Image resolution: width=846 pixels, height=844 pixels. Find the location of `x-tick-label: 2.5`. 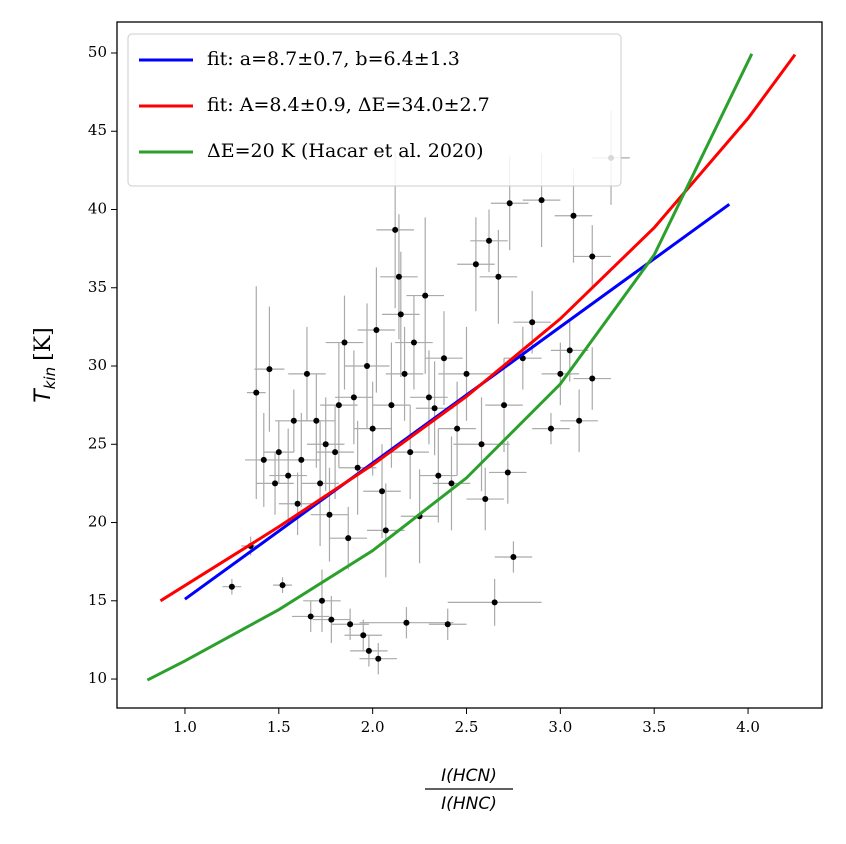

x-tick-label: 2.5 is located at coordinates (467, 727).